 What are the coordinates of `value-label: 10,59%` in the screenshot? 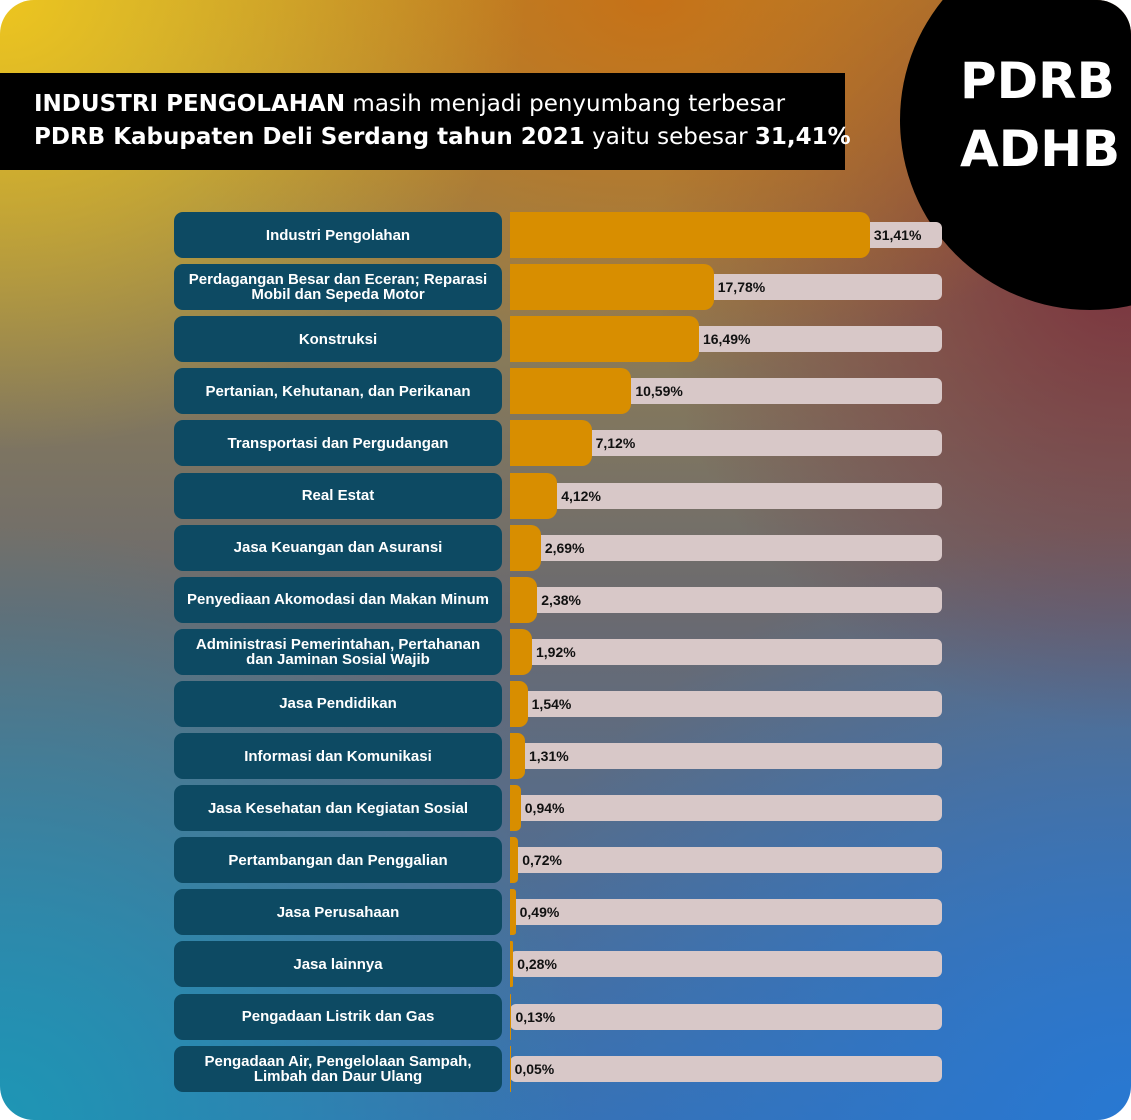 It's located at (659, 391).